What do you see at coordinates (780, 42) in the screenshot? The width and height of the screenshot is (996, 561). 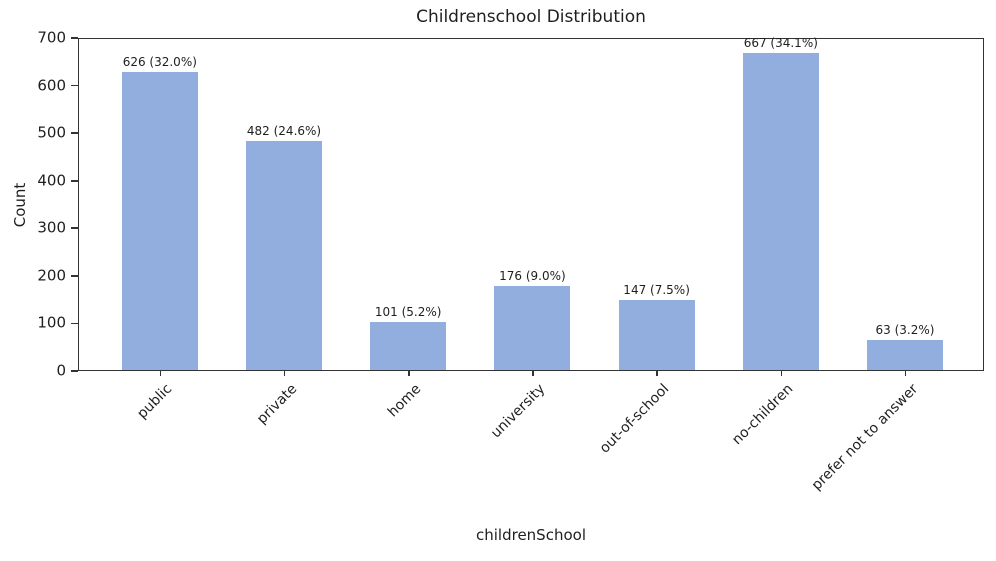 I see `bar-value-label: 667 (34.1%)` at bounding box center [780, 42].